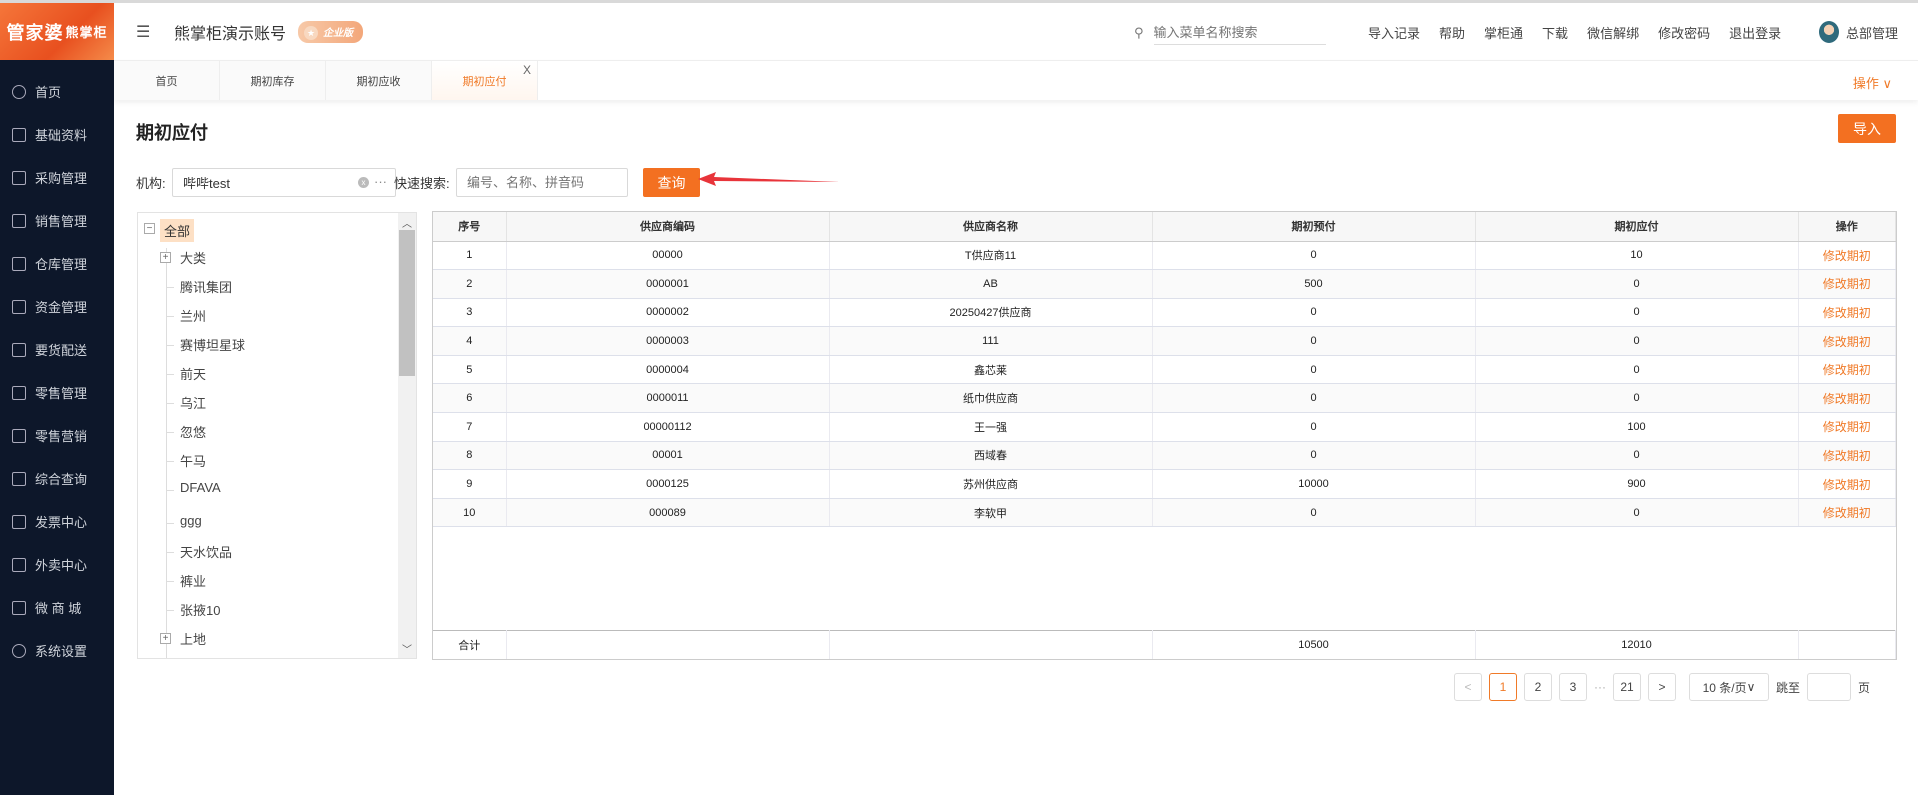 The image size is (1918, 795). Describe the element at coordinates (1613, 33) in the screenshot. I see `header-link: 微信解绑` at that location.